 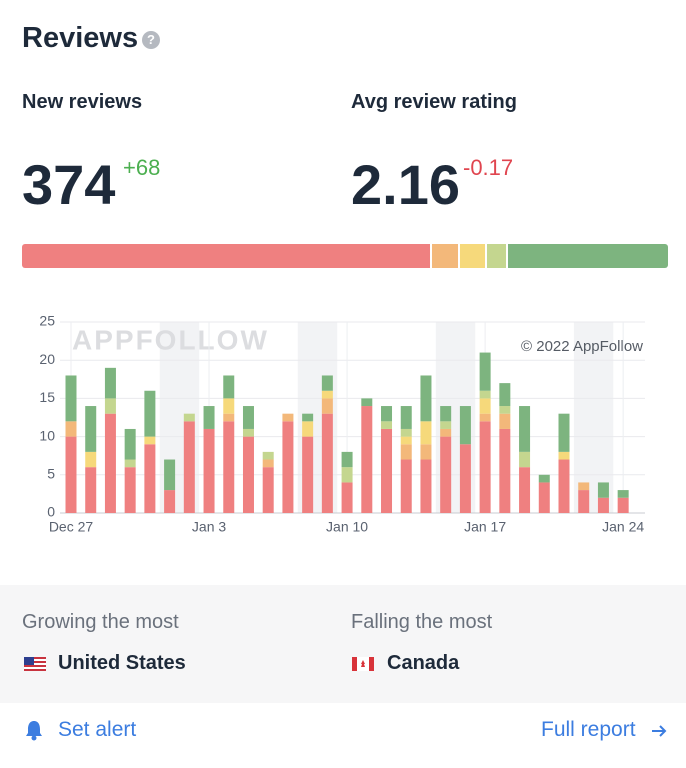 I want to click on x-tick-label: Dec 27, so click(x=71, y=527).